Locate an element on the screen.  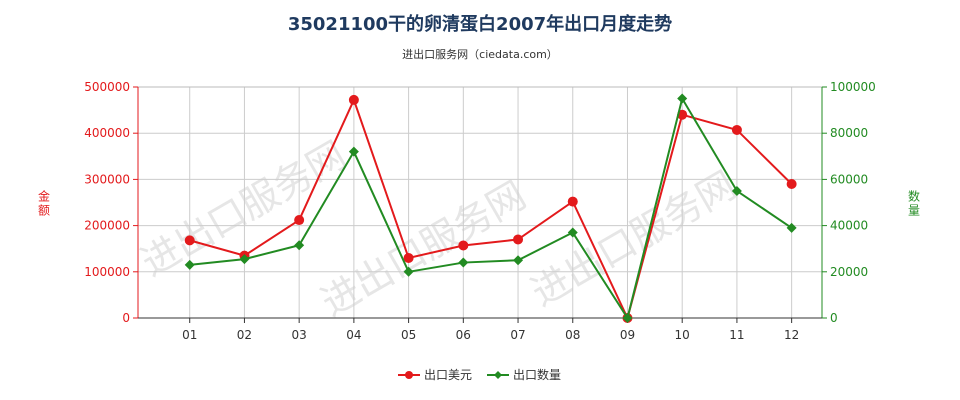
x-tick-label: 10 is located at coordinates (682, 335).